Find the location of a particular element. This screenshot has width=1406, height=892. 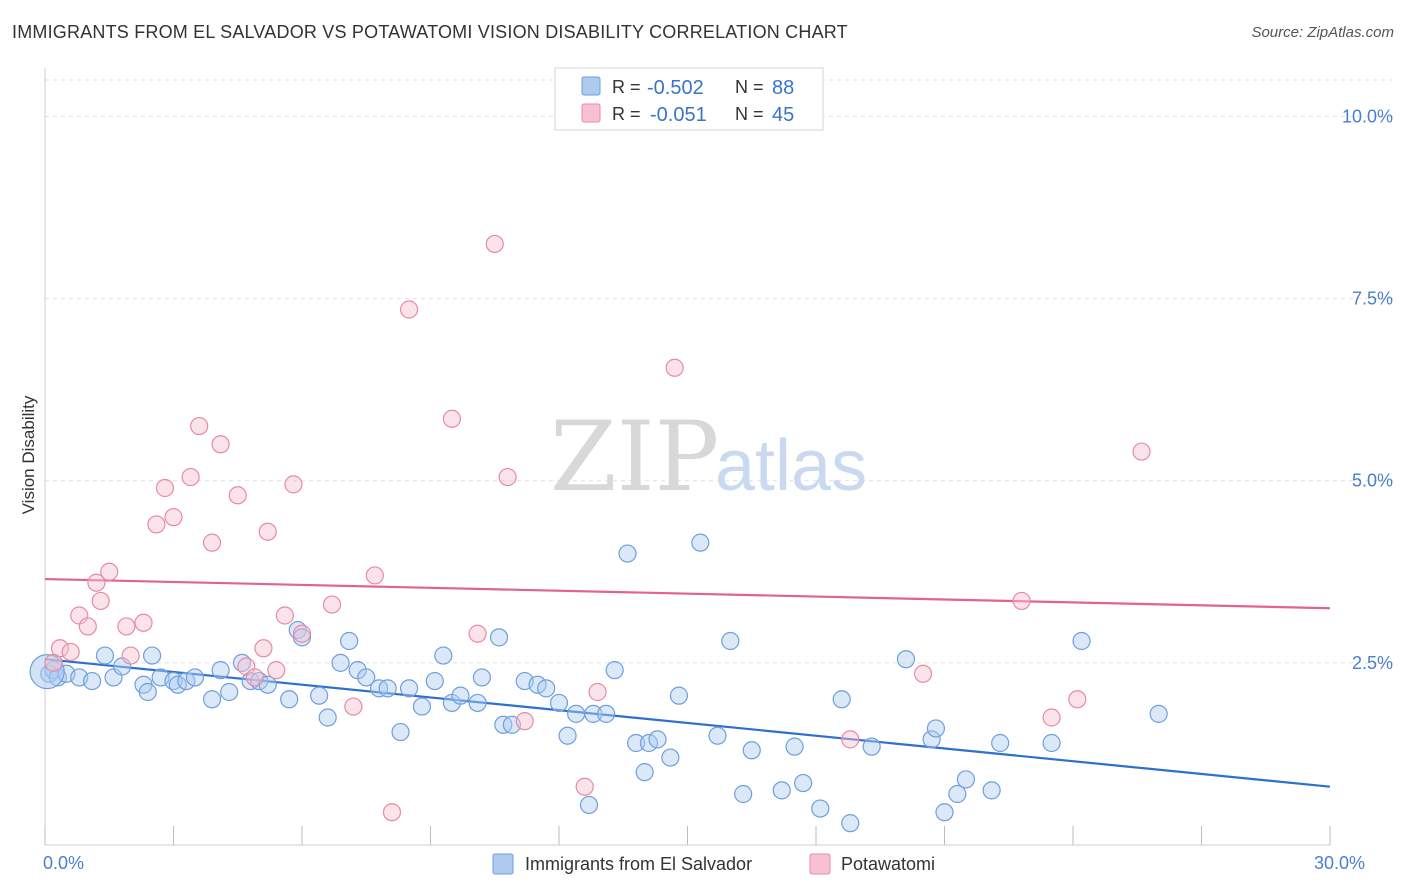

legend-n-value: 88 is located at coordinates (783, 88).